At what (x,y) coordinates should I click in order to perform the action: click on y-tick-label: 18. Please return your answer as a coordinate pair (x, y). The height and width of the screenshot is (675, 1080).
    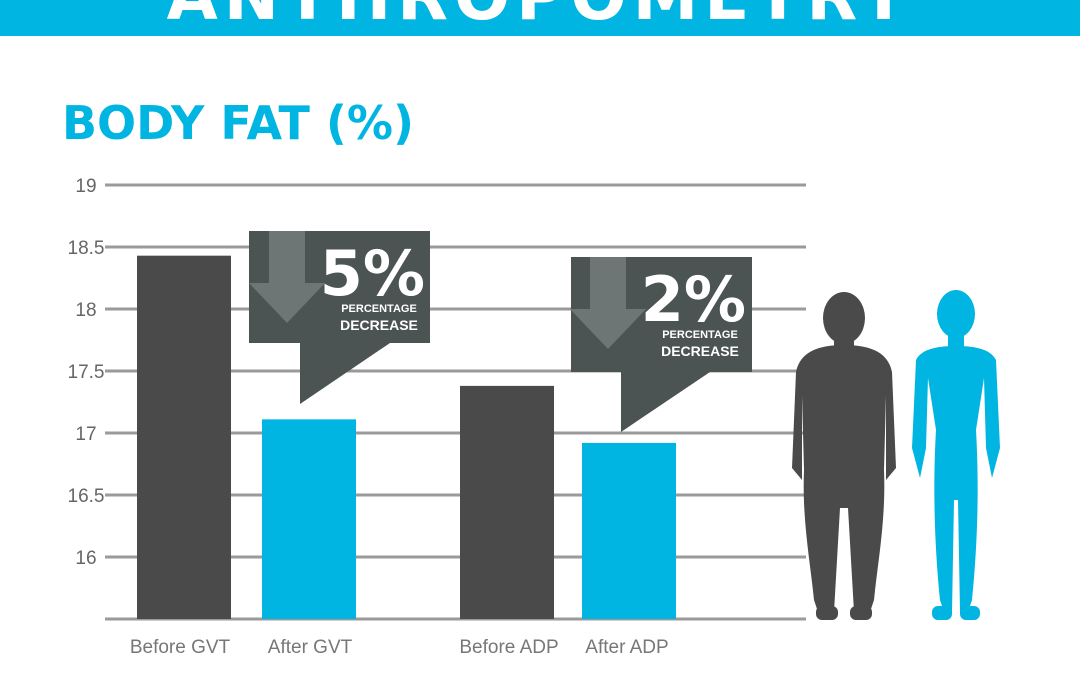
    Looking at the image, I should click on (85, 310).